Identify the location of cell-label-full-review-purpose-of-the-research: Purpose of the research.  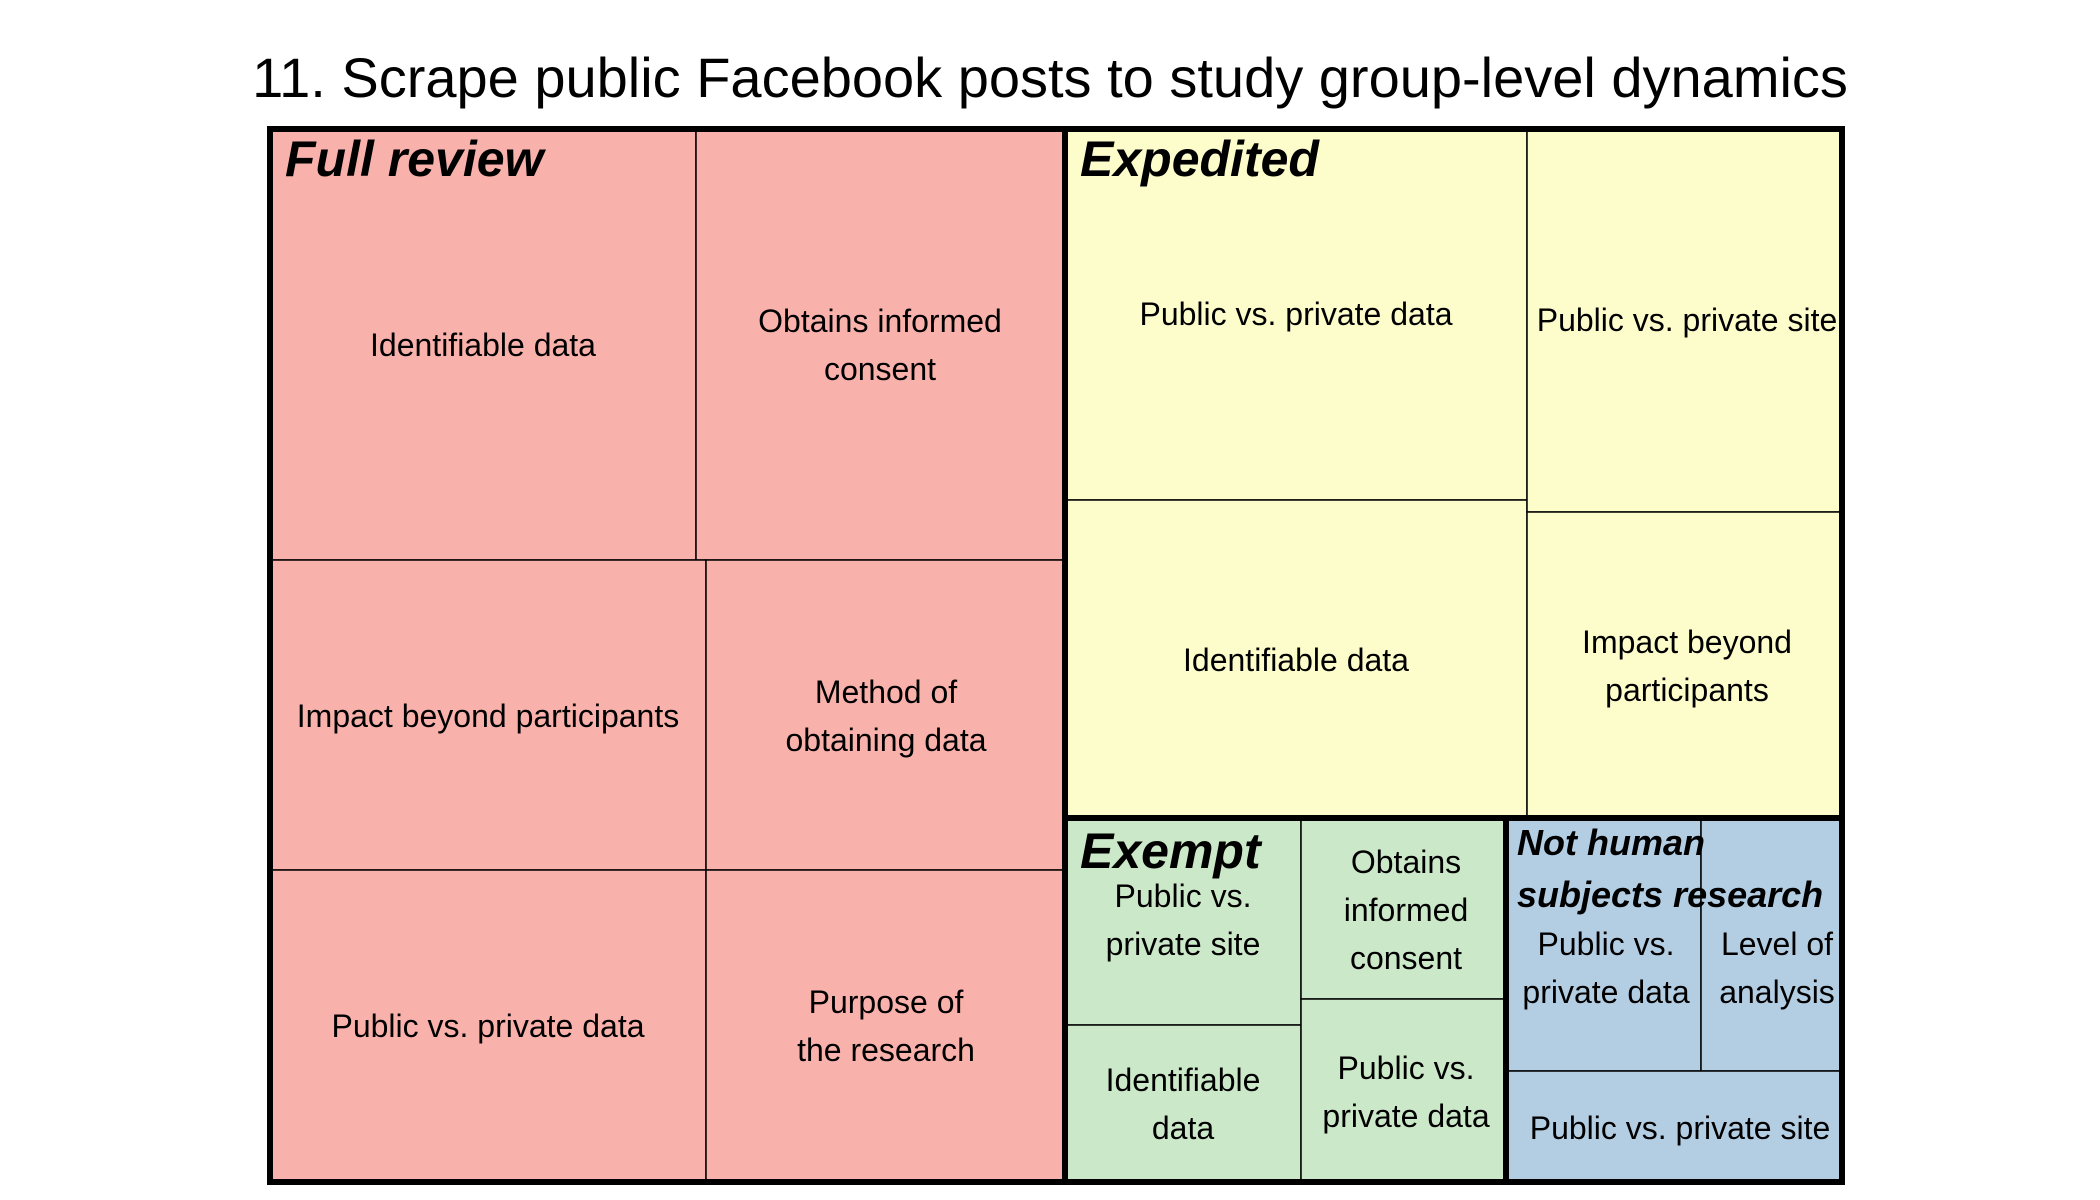
(886, 1026).